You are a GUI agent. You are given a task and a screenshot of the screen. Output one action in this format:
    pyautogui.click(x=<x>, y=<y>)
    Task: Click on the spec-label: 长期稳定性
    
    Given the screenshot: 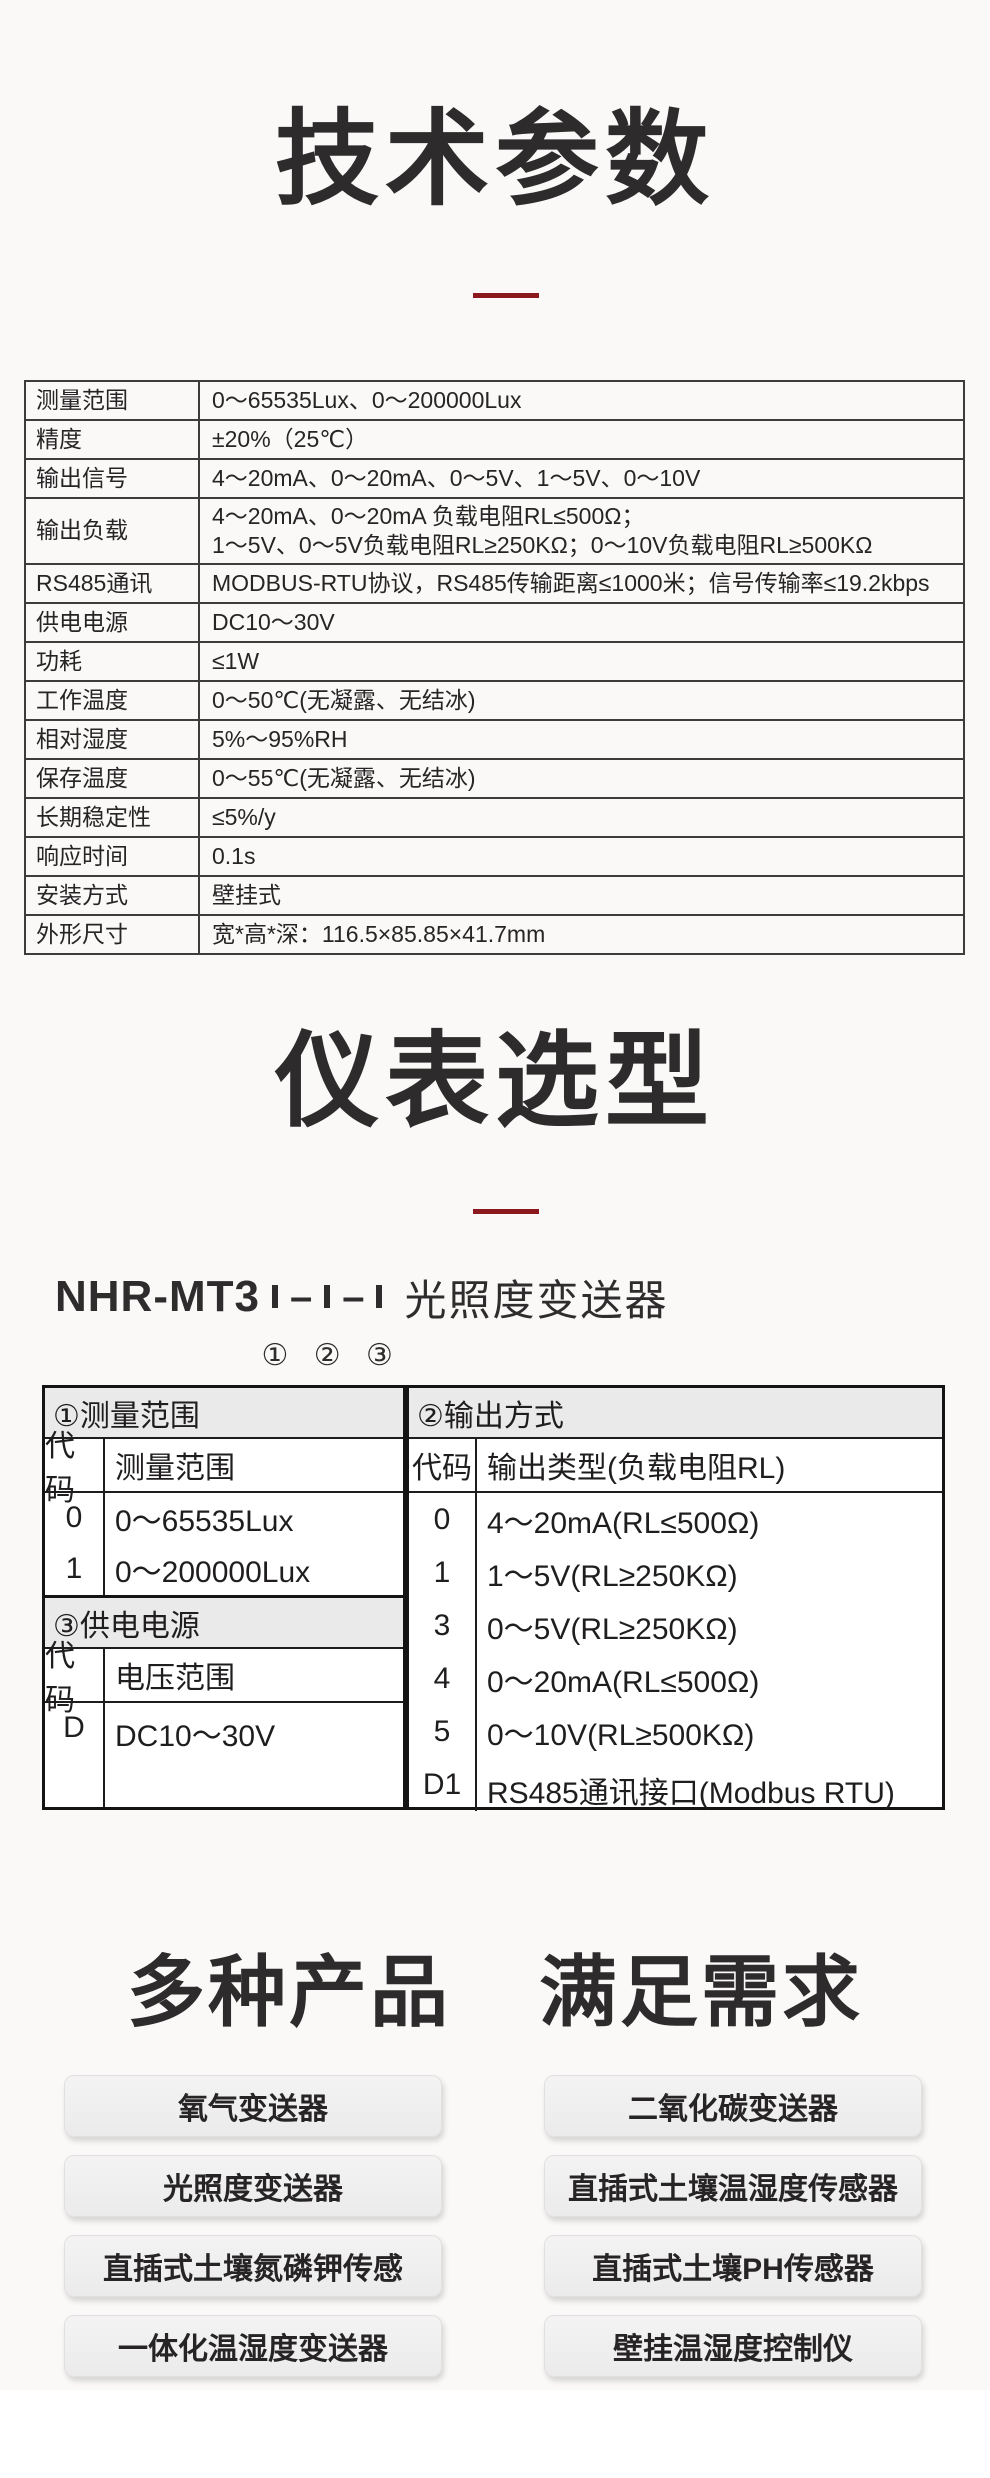 What is the action you would take?
    pyautogui.click(x=112, y=817)
    